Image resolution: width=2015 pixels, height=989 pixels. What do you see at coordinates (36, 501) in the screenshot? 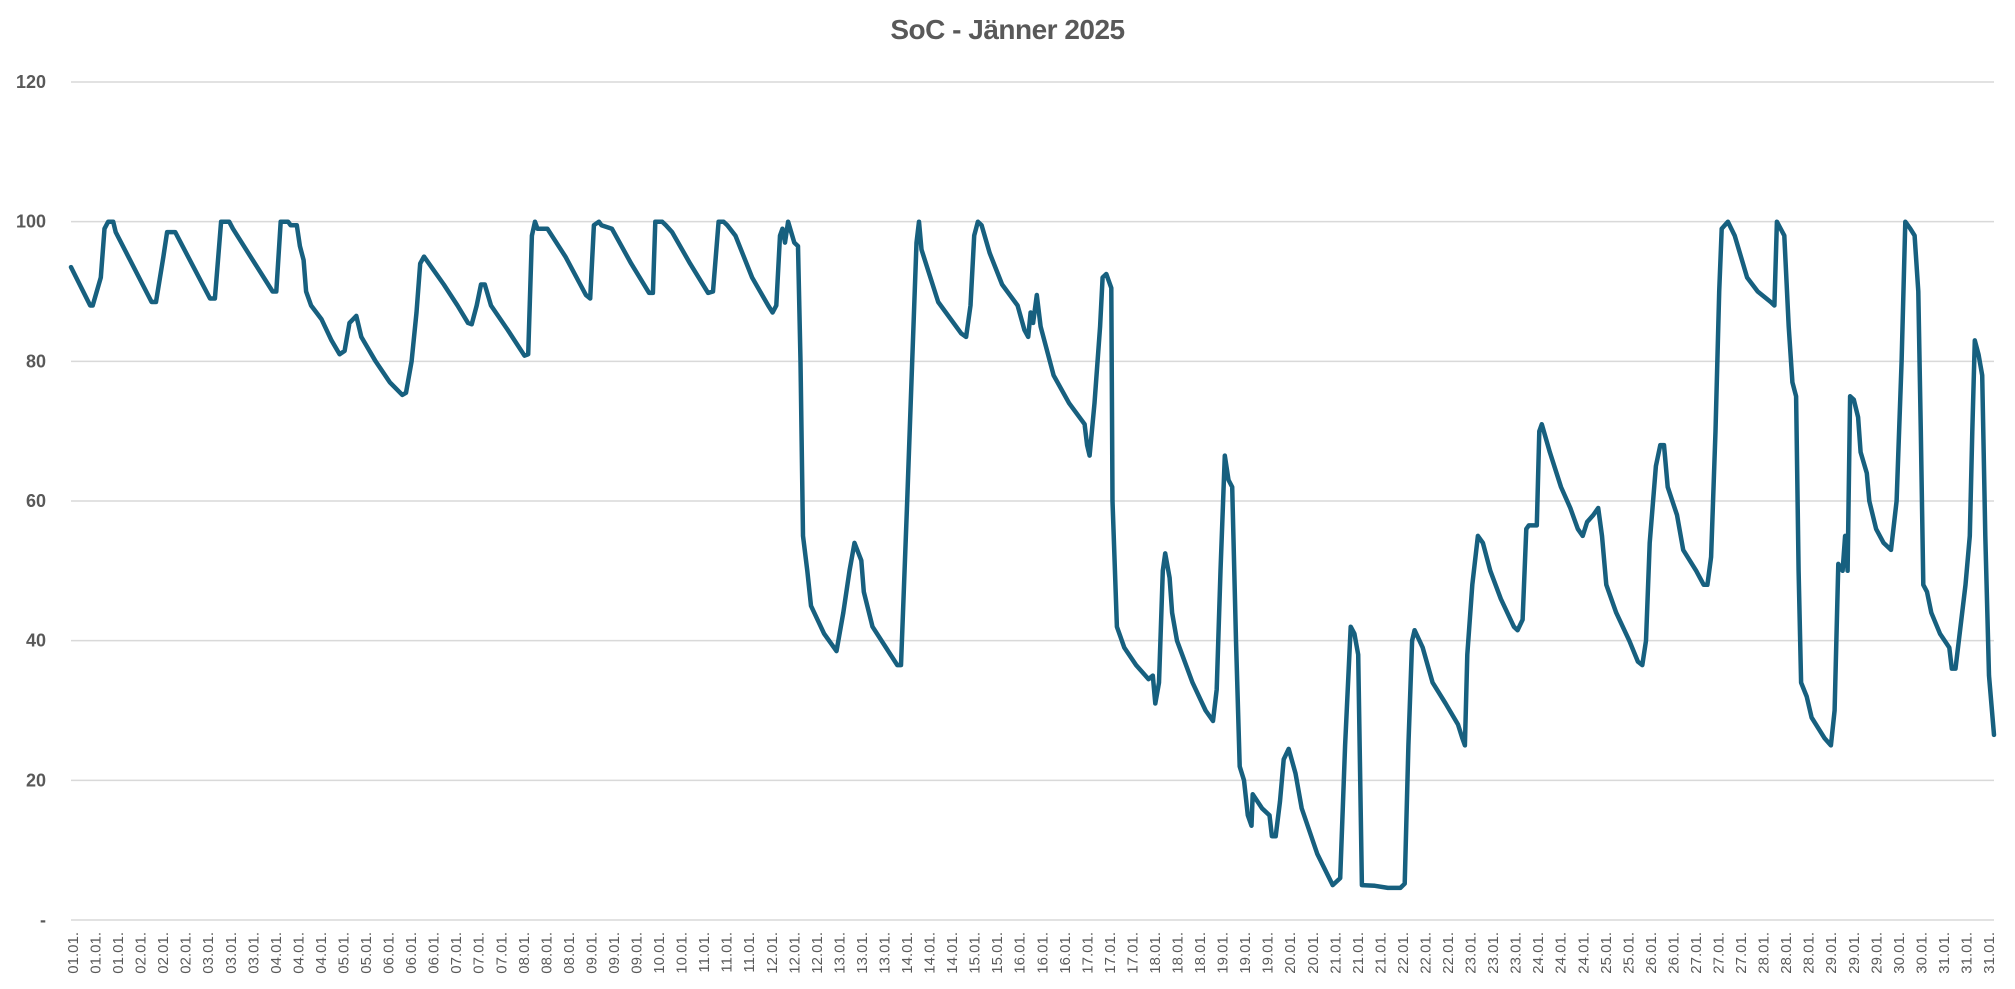
I see `y-tick-label: 60` at bounding box center [36, 501].